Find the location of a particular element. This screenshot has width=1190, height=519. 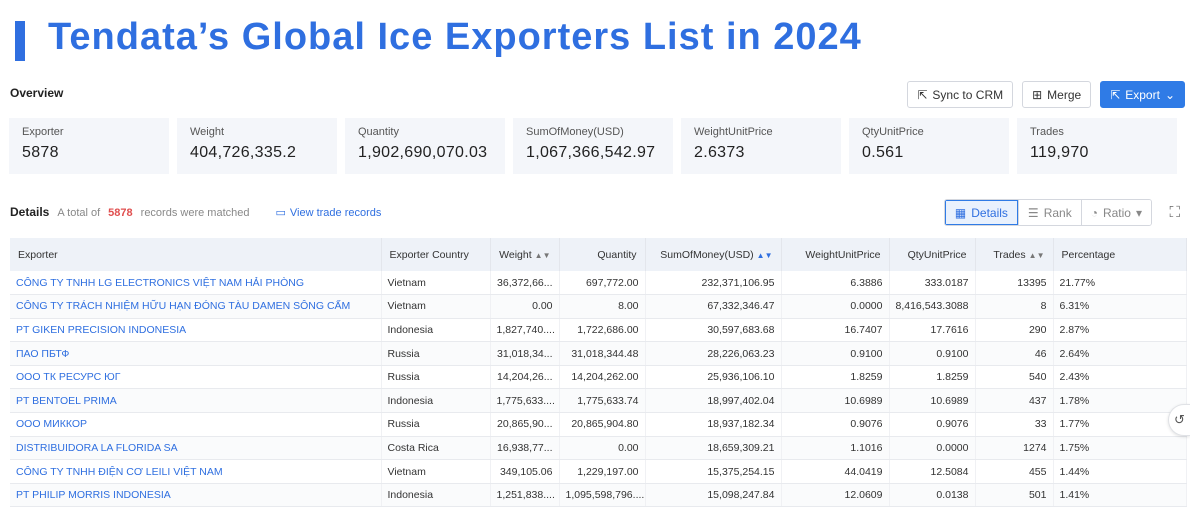

exporter-link: ООО МИККОР is located at coordinates (196, 424).